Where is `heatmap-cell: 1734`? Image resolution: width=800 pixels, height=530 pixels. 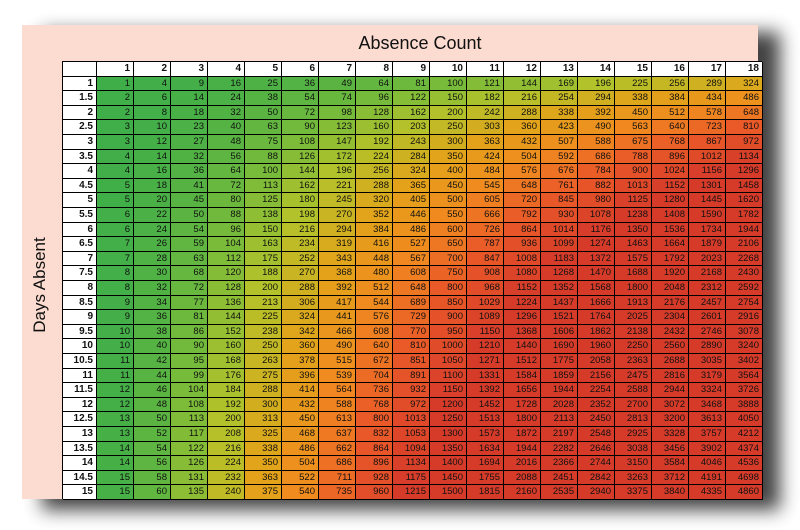 heatmap-cell: 1734 is located at coordinates (707, 230).